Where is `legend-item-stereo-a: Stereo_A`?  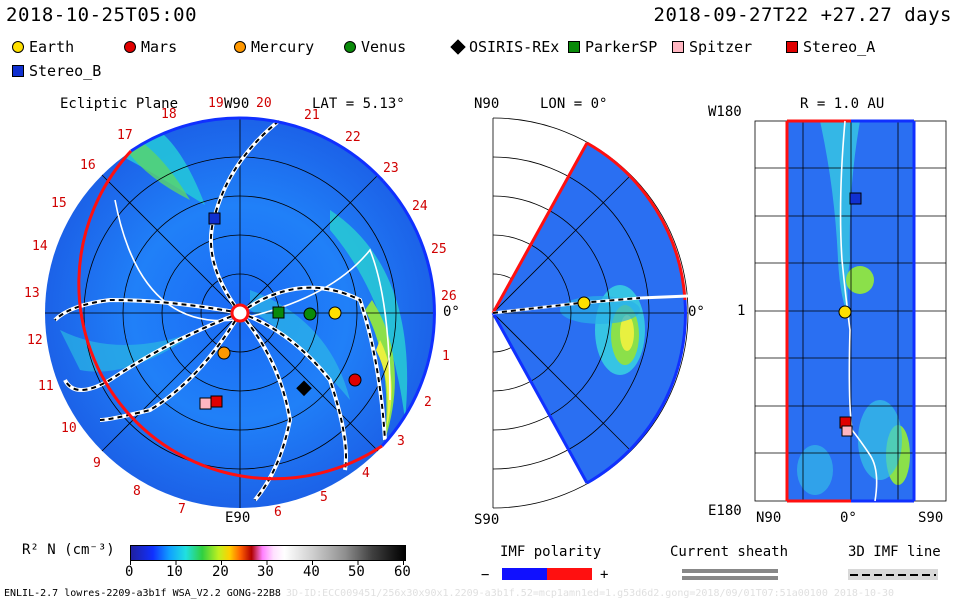 legend-item-stereo-a: Stereo_A is located at coordinates (830, 47).